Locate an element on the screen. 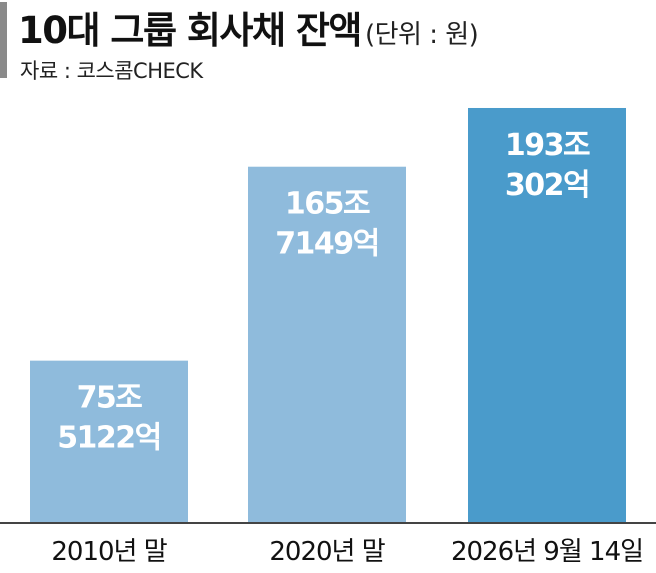 The height and width of the screenshot is (573, 656). x-tick-label-2: 2020년 말 is located at coordinates (326, 552).